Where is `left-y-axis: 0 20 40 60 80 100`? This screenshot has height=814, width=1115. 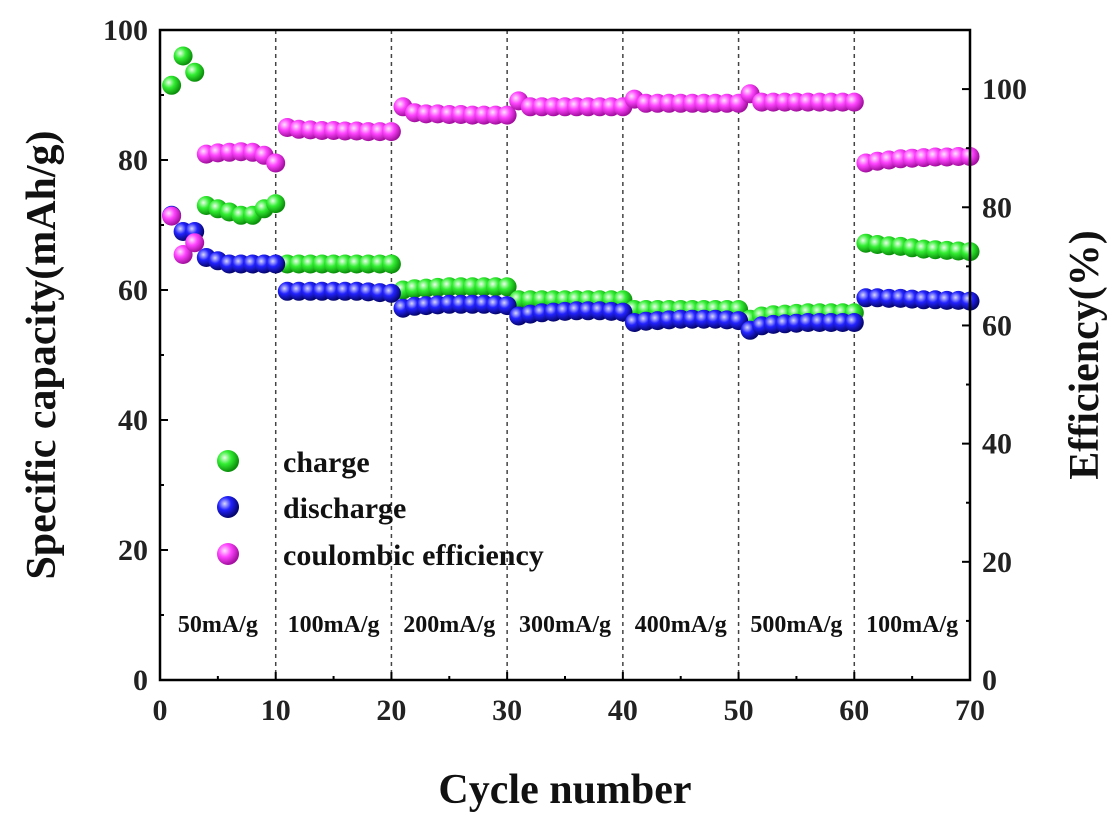
left-y-axis: 0 20 40 60 80 100 is located at coordinates (135, 355).